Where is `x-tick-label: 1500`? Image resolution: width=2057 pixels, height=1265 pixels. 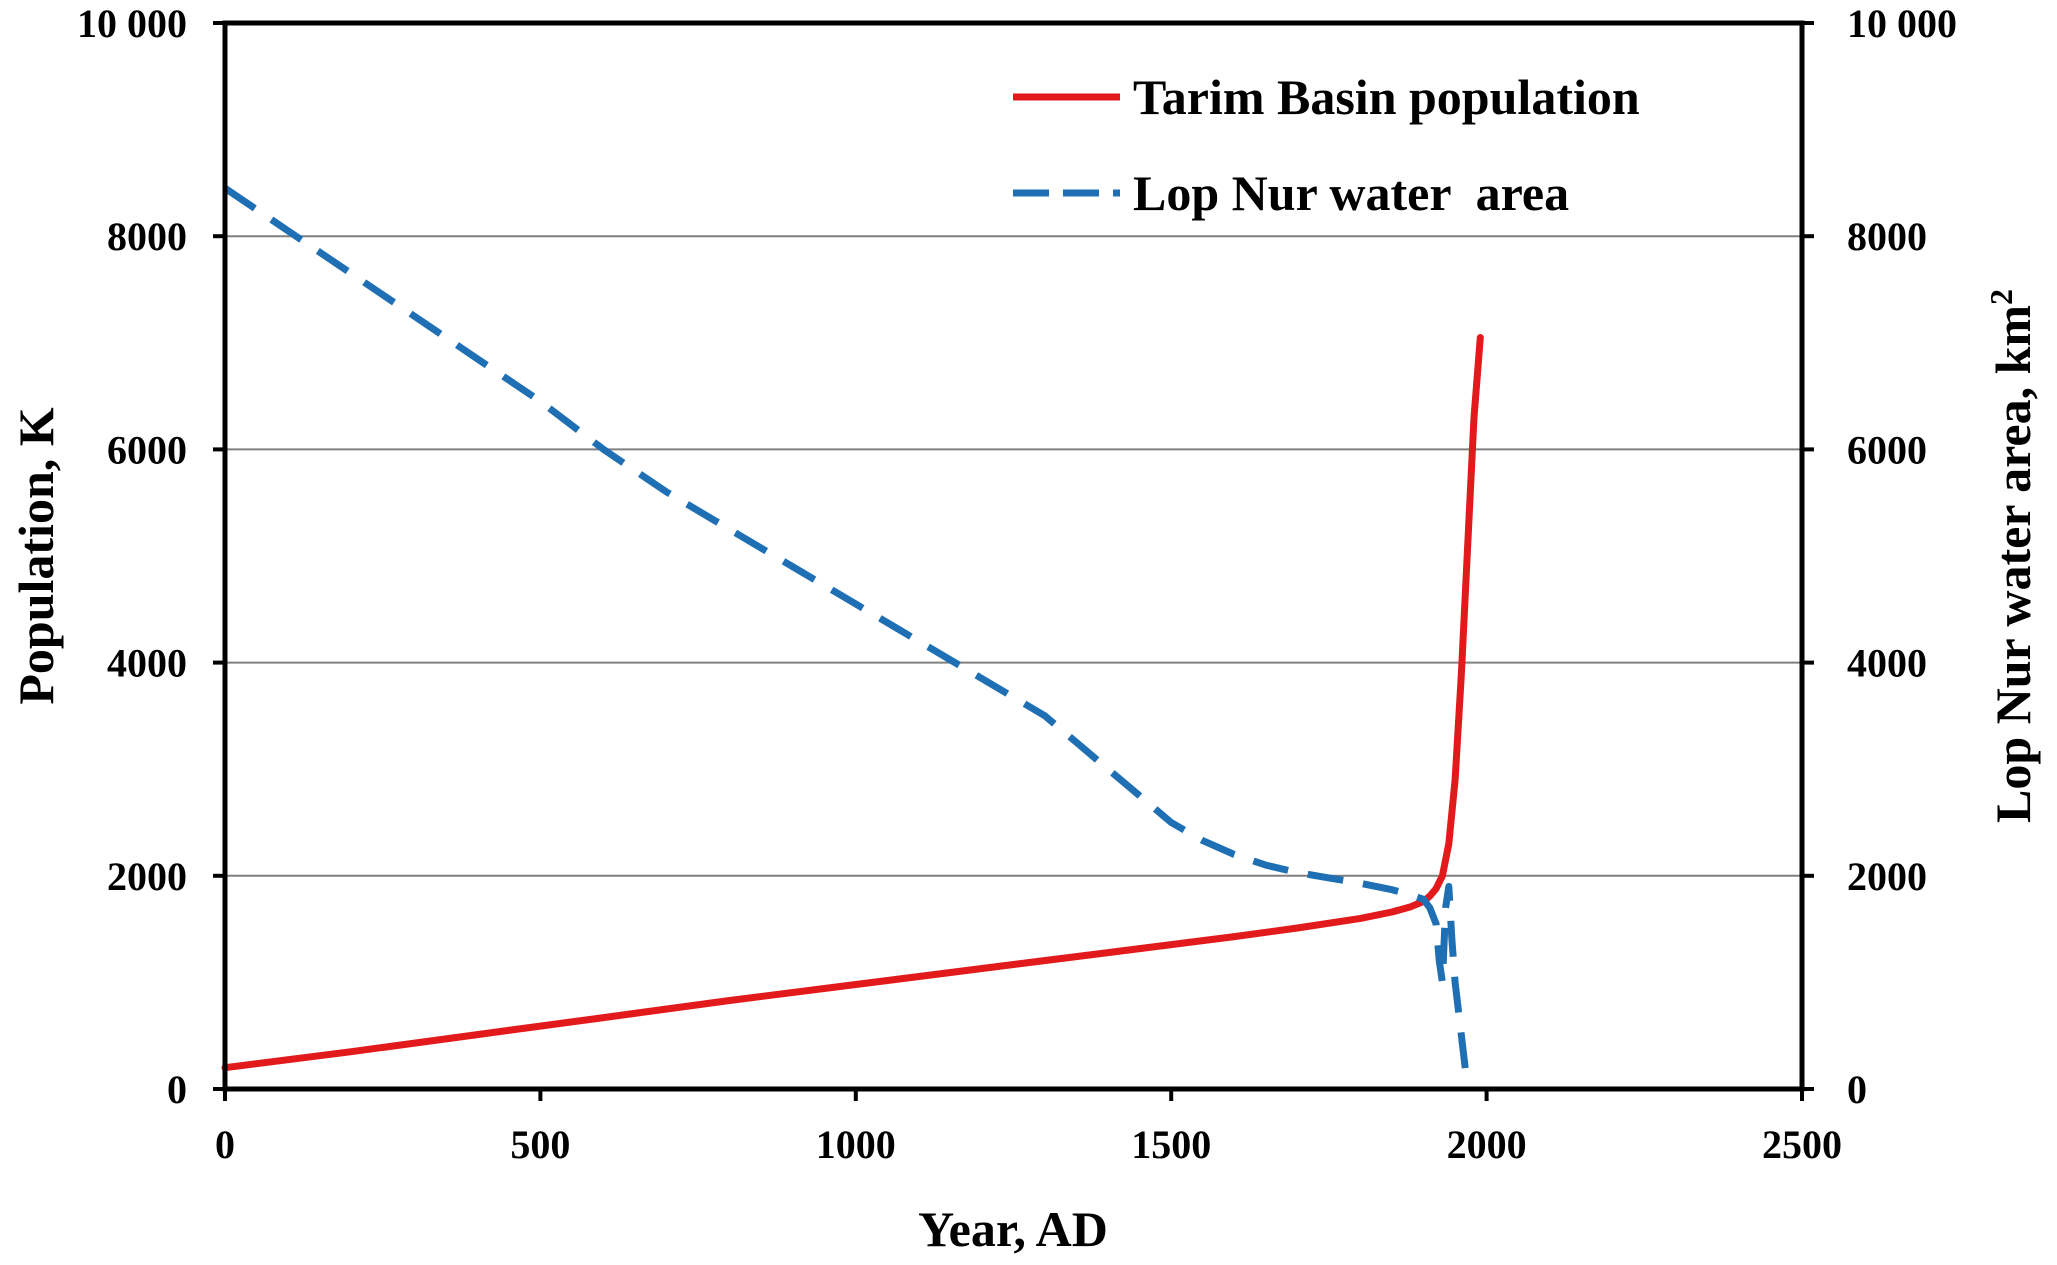
x-tick-label: 1500 is located at coordinates (1171, 1144).